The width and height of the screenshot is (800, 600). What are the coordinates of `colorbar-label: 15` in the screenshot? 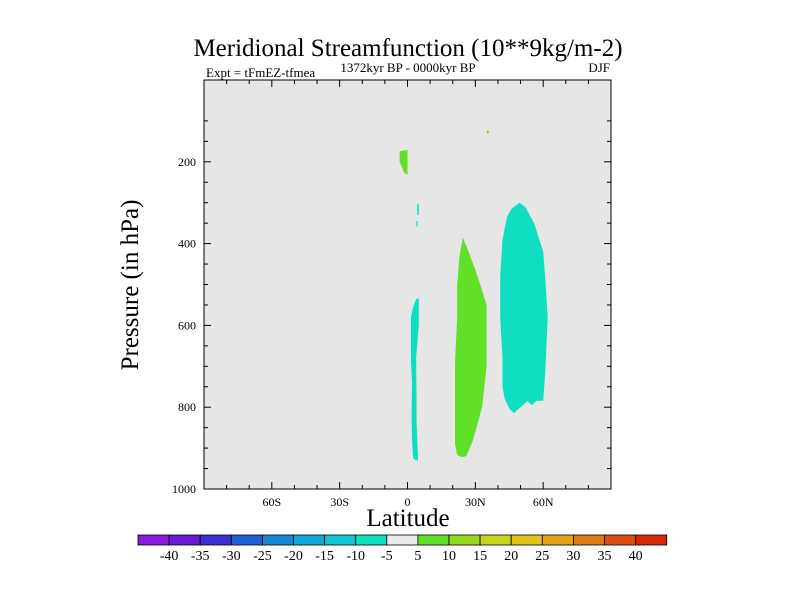 It's located at (480, 556).